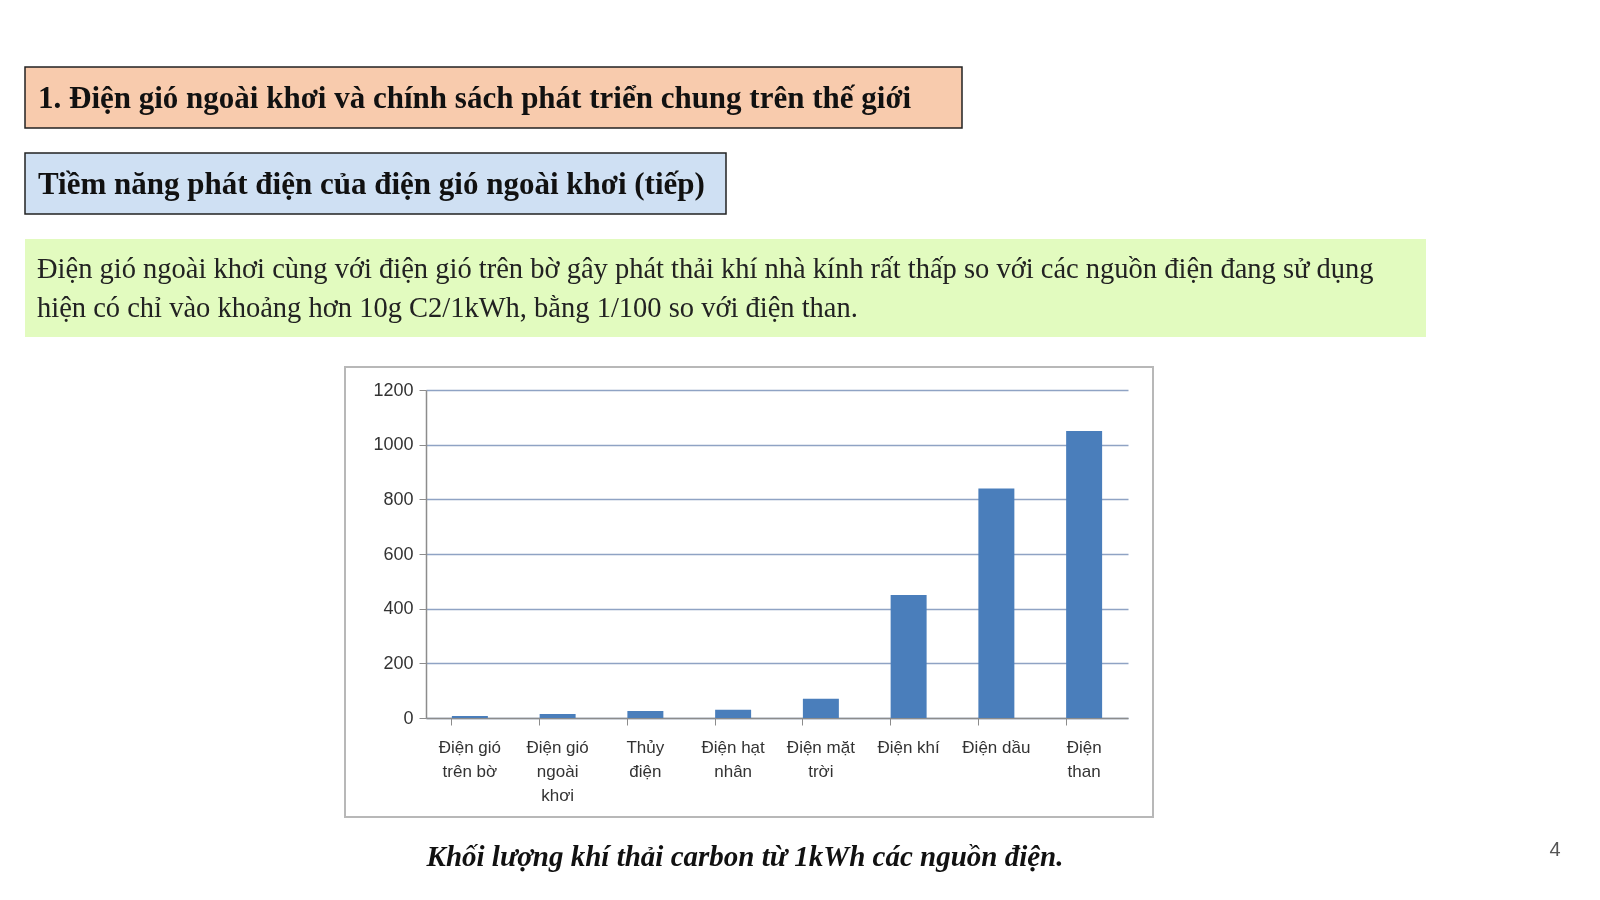 The image size is (1600, 900). I want to click on chart-title: 1. Điện gió ngoài khơi và chính sách phát triển chung trên thế giới, so click(475, 97).